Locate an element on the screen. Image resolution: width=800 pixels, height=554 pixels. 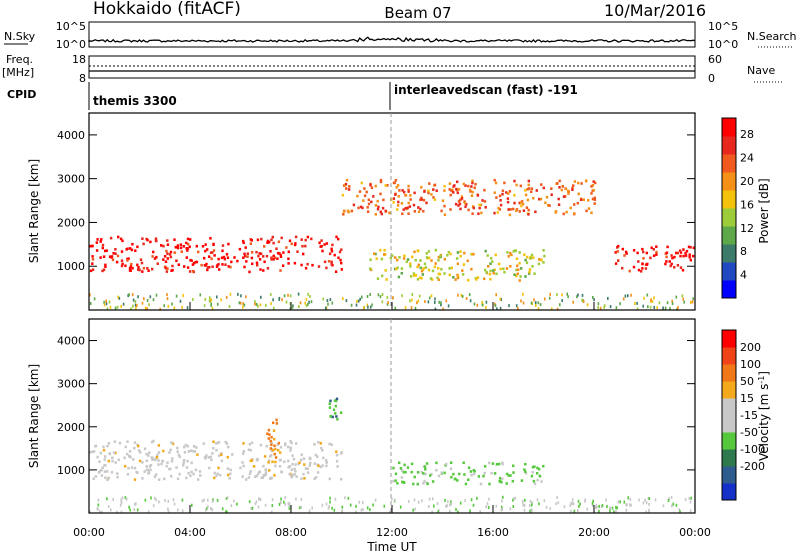
power-y-tick-label: 4000 is located at coordinates (71, 135).